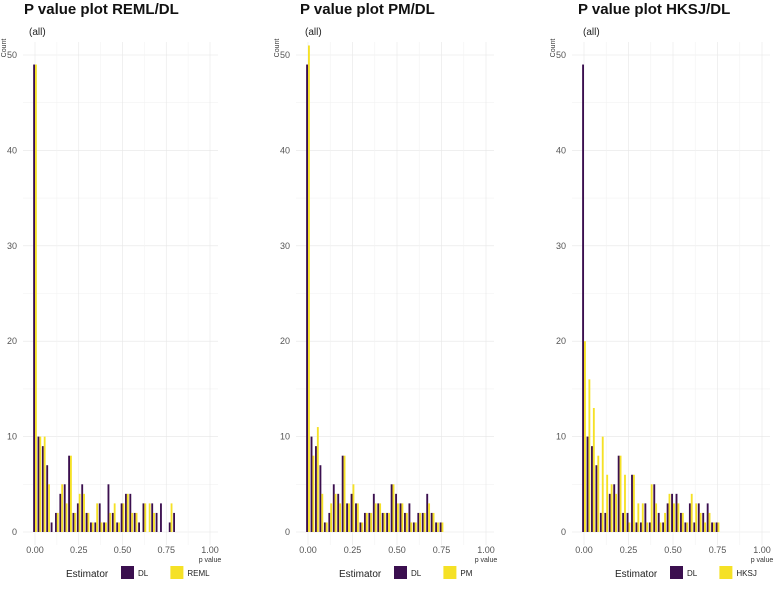  What do you see at coordinates (652, 436) in the screenshot?
I see `series-hksj` at bounding box center [652, 436].